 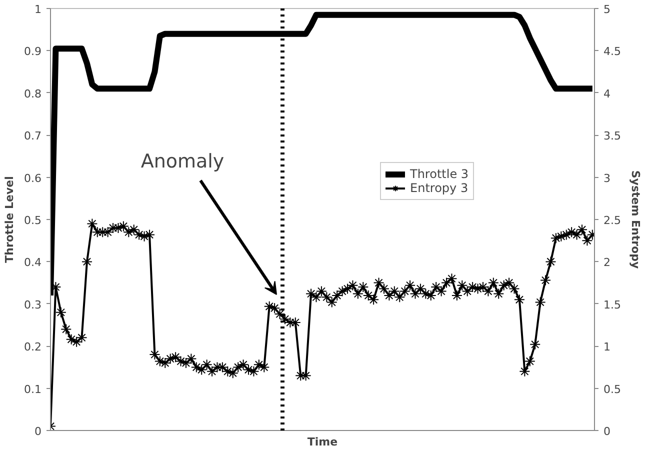 I want to click on y-tick-label: 0.1, so click(x=33, y=389).